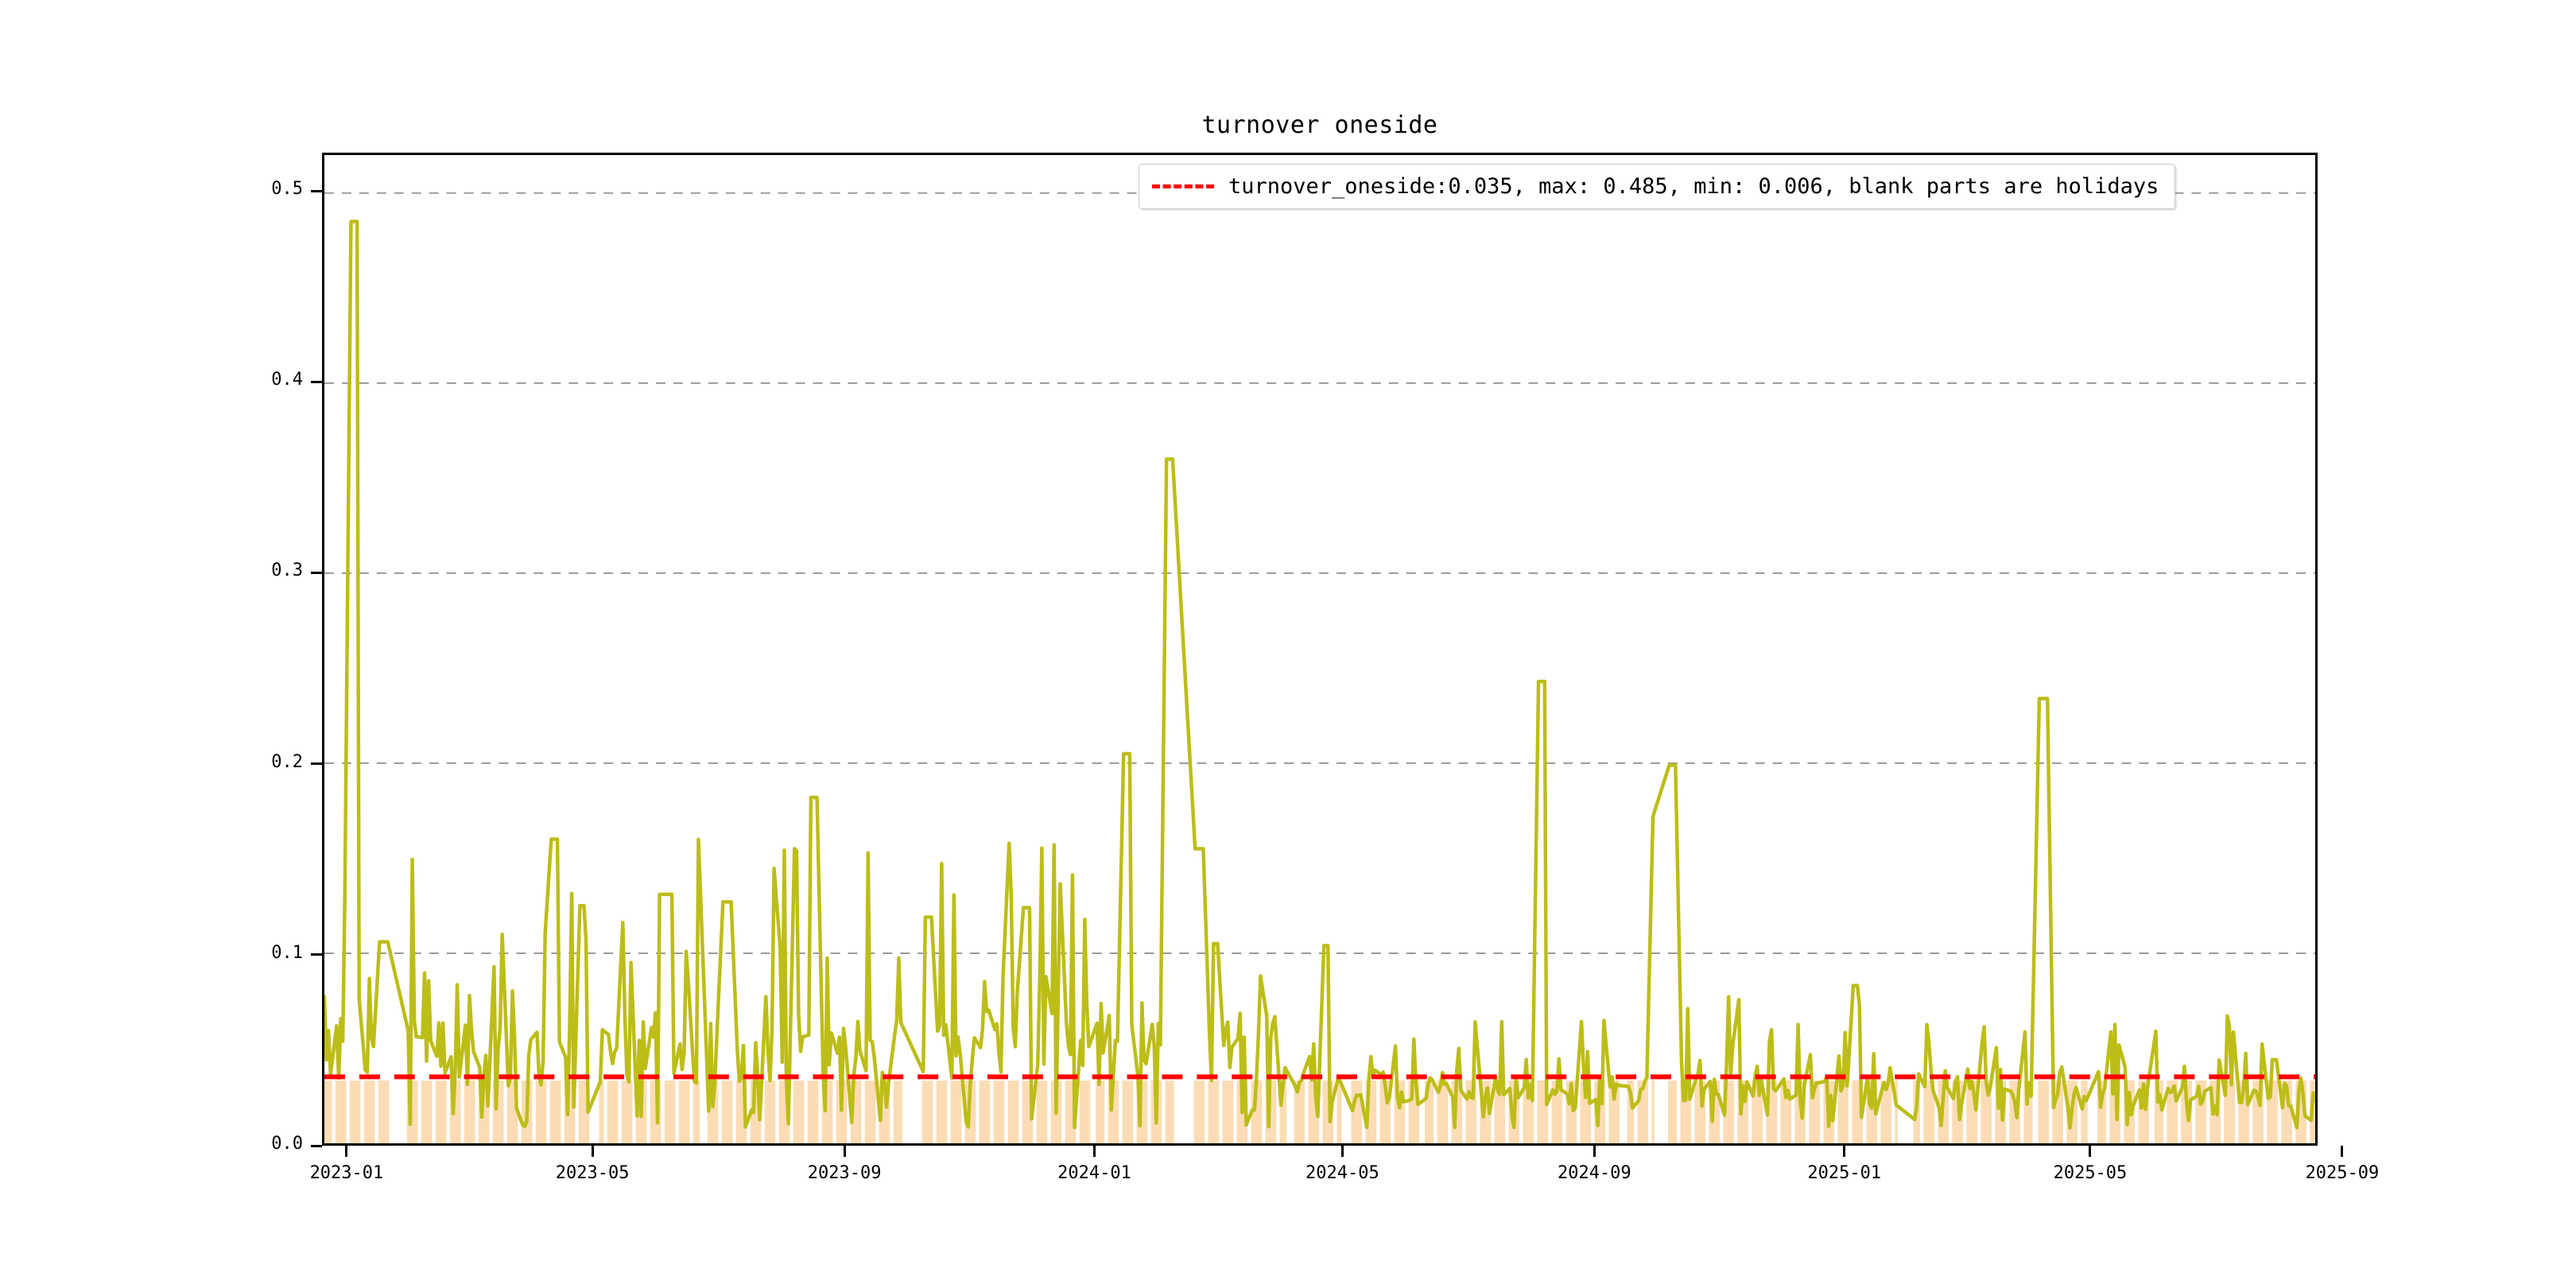  What do you see at coordinates (1594, 1173) in the screenshot?
I see `x-tick-label: 2024-09` at bounding box center [1594, 1173].